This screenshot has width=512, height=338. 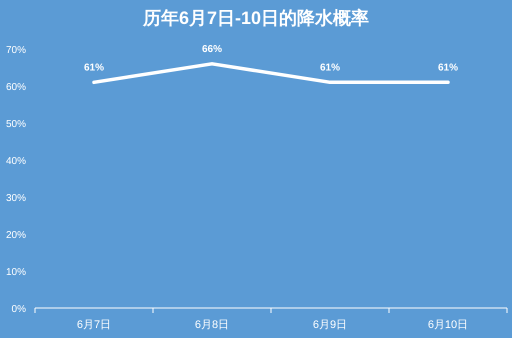 I want to click on chart-title: 历年6月7日-10日的降水概率, so click(x=256, y=18).